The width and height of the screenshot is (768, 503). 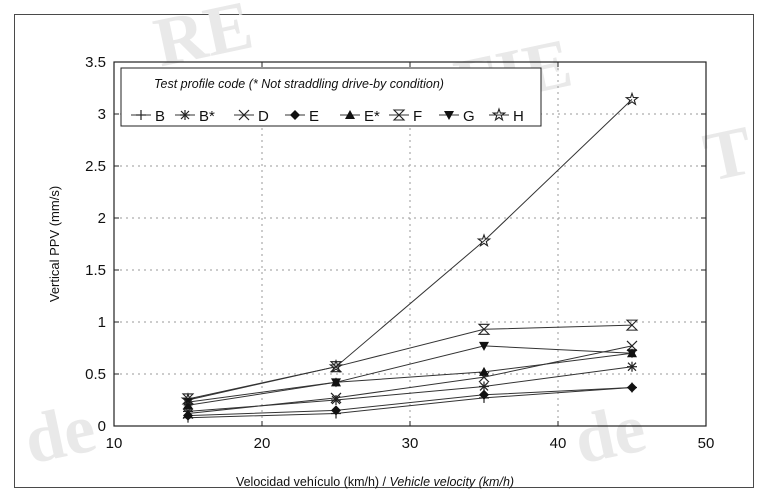 What do you see at coordinates (558, 443) in the screenshot?
I see `x-tick-label: 40` at bounding box center [558, 443].